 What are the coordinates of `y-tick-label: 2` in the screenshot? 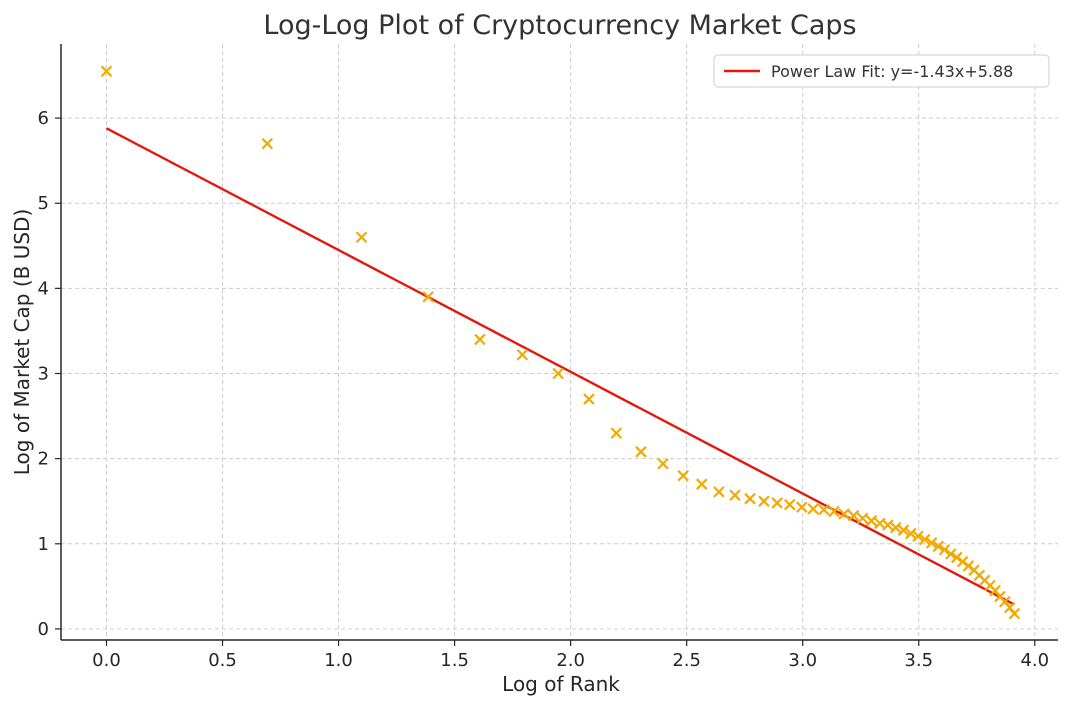 It's located at (43, 459).